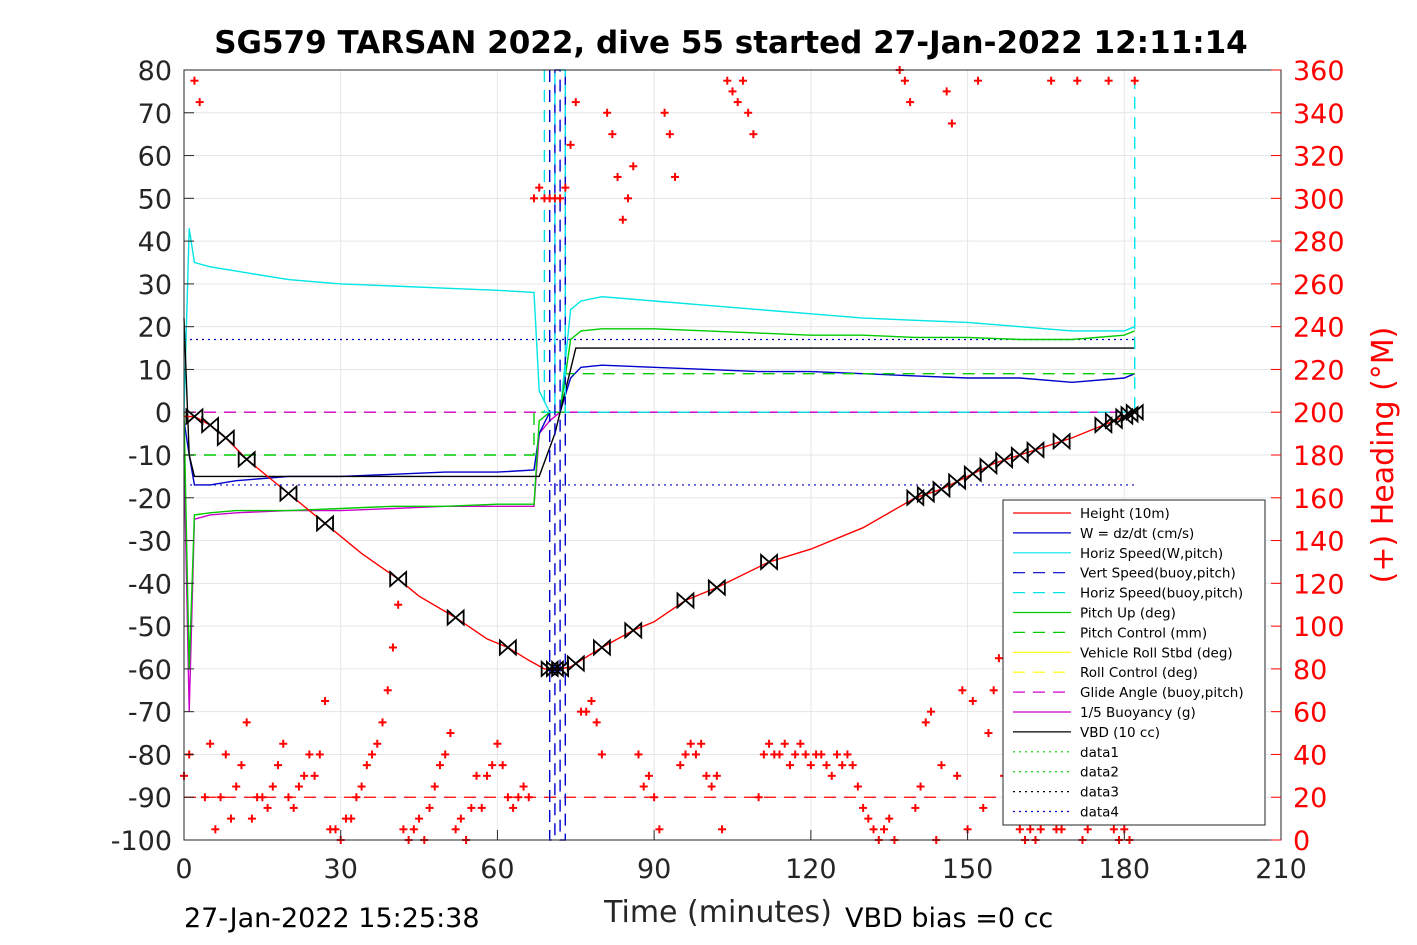 The image size is (1417, 945). What do you see at coordinates (1128, 614) in the screenshot?
I see `legend-label-5: Pitch Up (deg)` at bounding box center [1128, 614].